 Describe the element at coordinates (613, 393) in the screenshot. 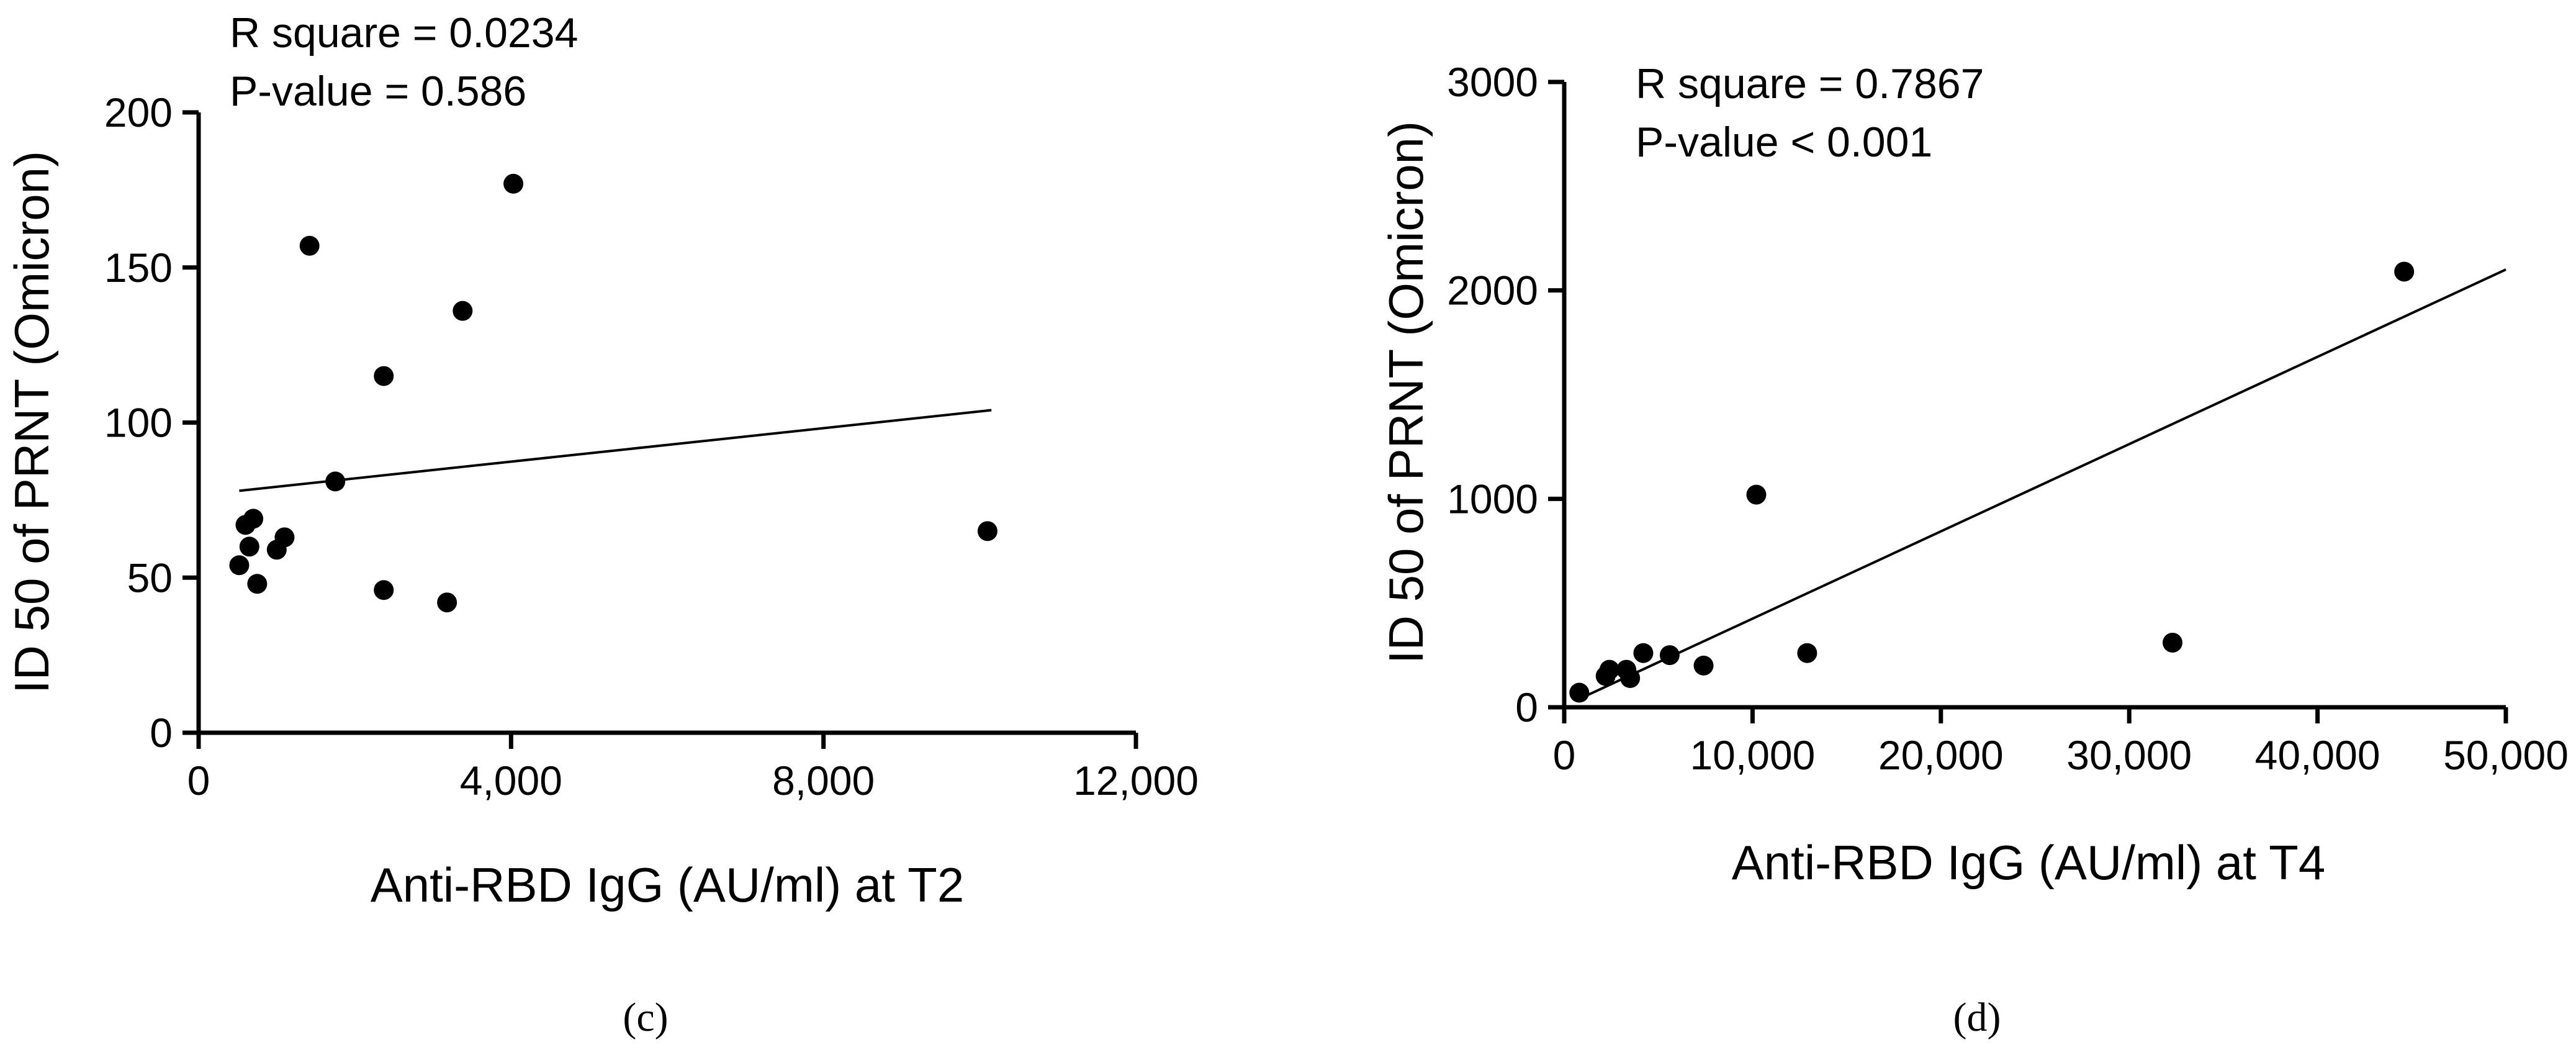

I see `data-points-c` at that location.